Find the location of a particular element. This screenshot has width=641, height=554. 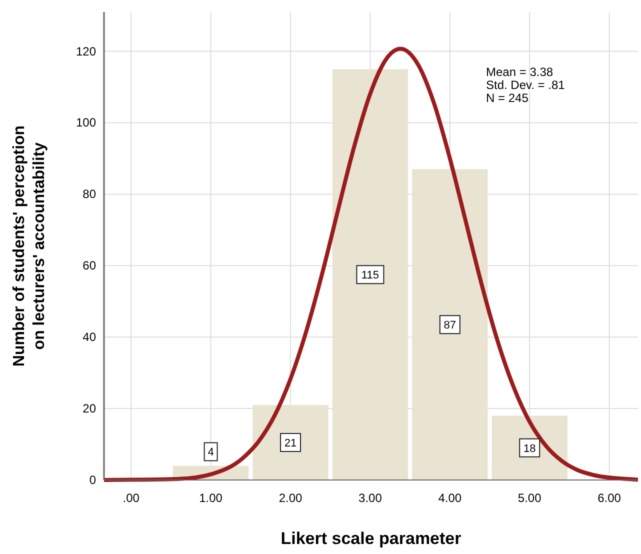

y-tick-label: 120 is located at coordinates (86, 51).